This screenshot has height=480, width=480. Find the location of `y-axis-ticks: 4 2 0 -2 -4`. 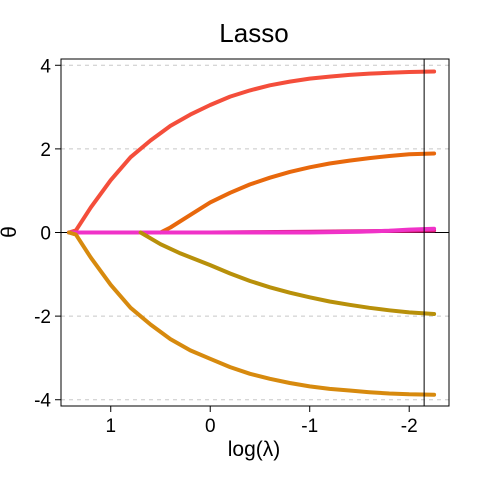

y-axis-ticks: 4 2 0 -2 -4 is located at coordinates (47, 234).